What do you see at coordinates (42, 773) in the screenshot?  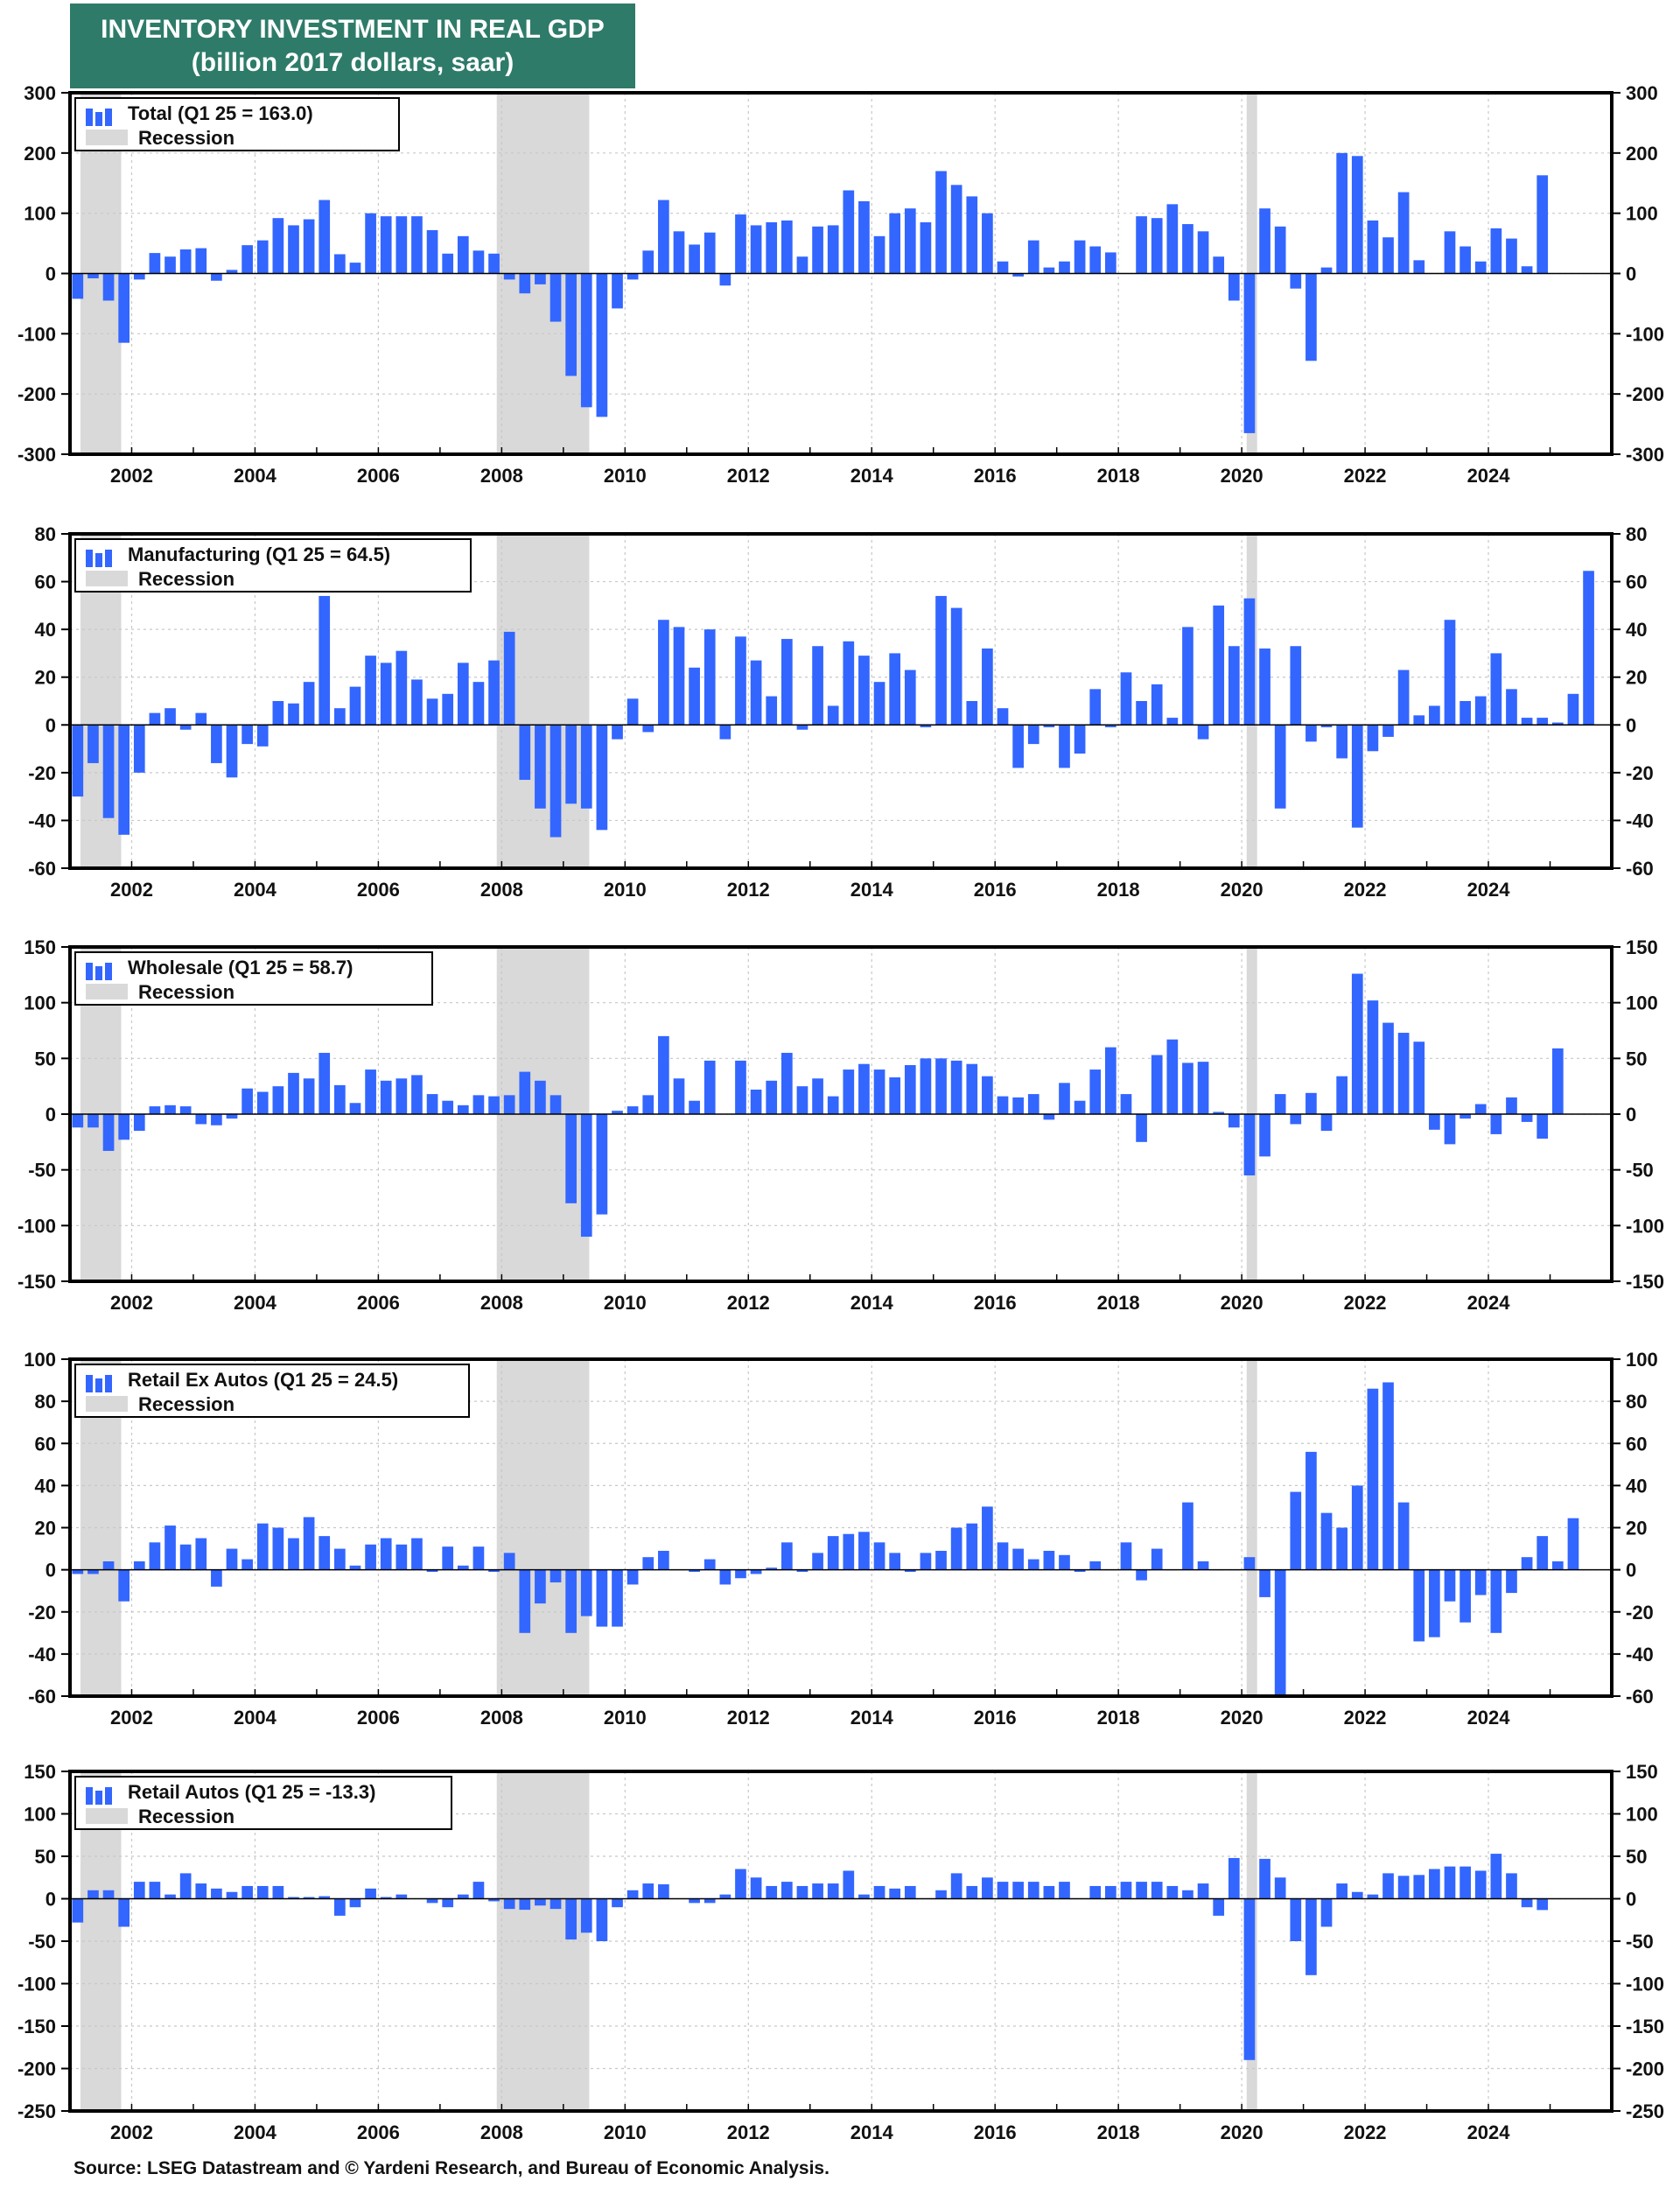 I see `y-tick-label-left: -20` at bounding box center [42, 773].